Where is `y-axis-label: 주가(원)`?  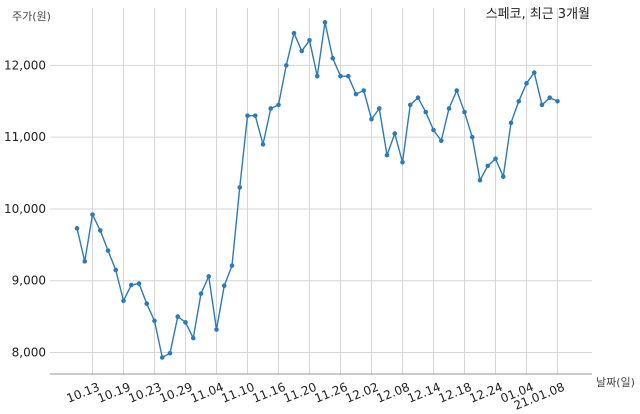
y-axis-label: 주가(원) is located at coordinates (31, 16).